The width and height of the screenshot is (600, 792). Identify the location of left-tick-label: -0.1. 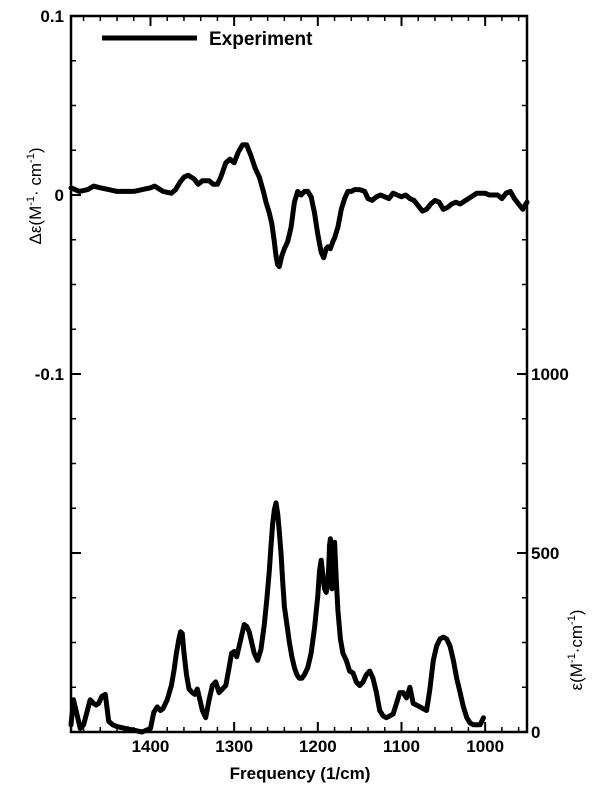
(49, 374).